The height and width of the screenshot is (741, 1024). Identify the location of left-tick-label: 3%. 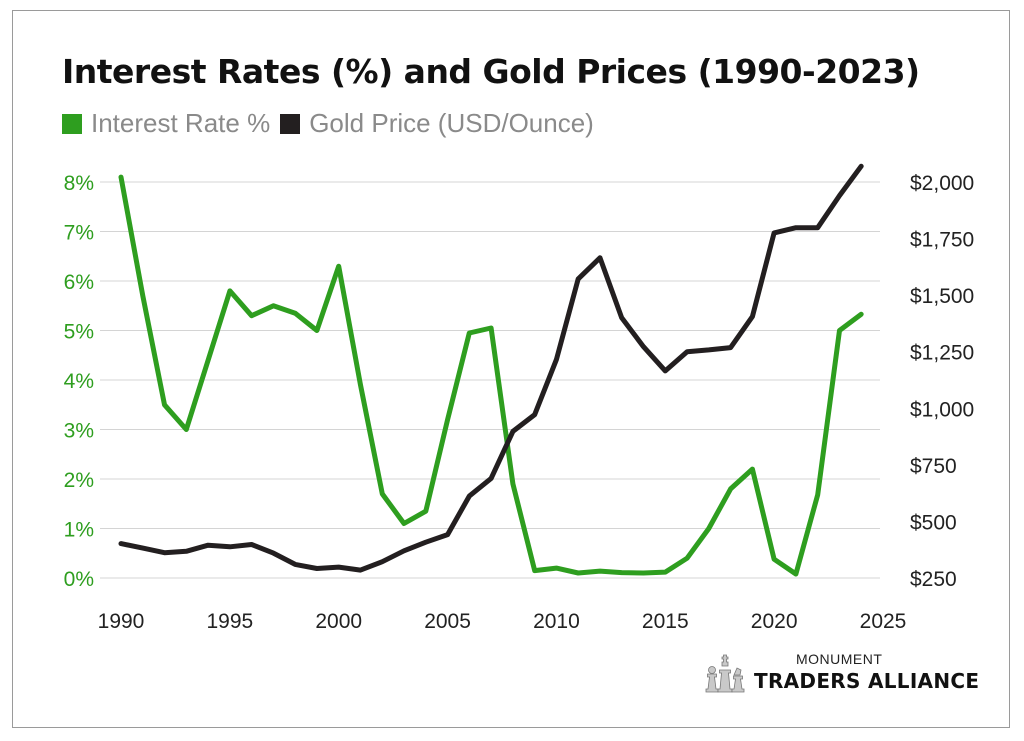
(79, 431).